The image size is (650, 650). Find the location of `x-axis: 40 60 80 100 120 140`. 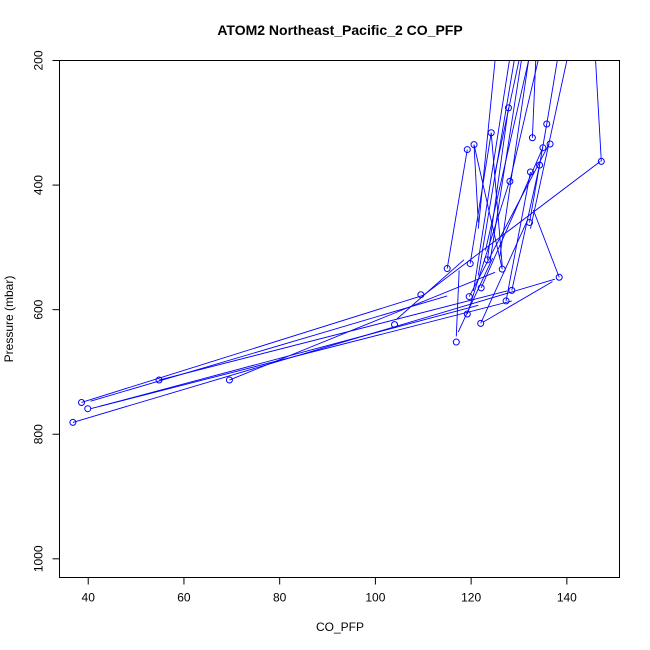

x-axis: 40 60 80 100 120 140 is located at coordinates (329, 591).